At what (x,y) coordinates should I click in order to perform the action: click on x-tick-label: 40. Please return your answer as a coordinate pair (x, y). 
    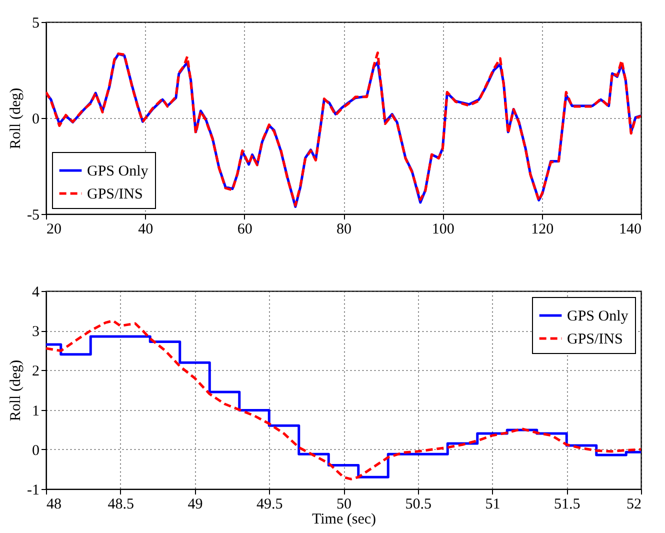
    Looking at the image, I should click on (146, 230).